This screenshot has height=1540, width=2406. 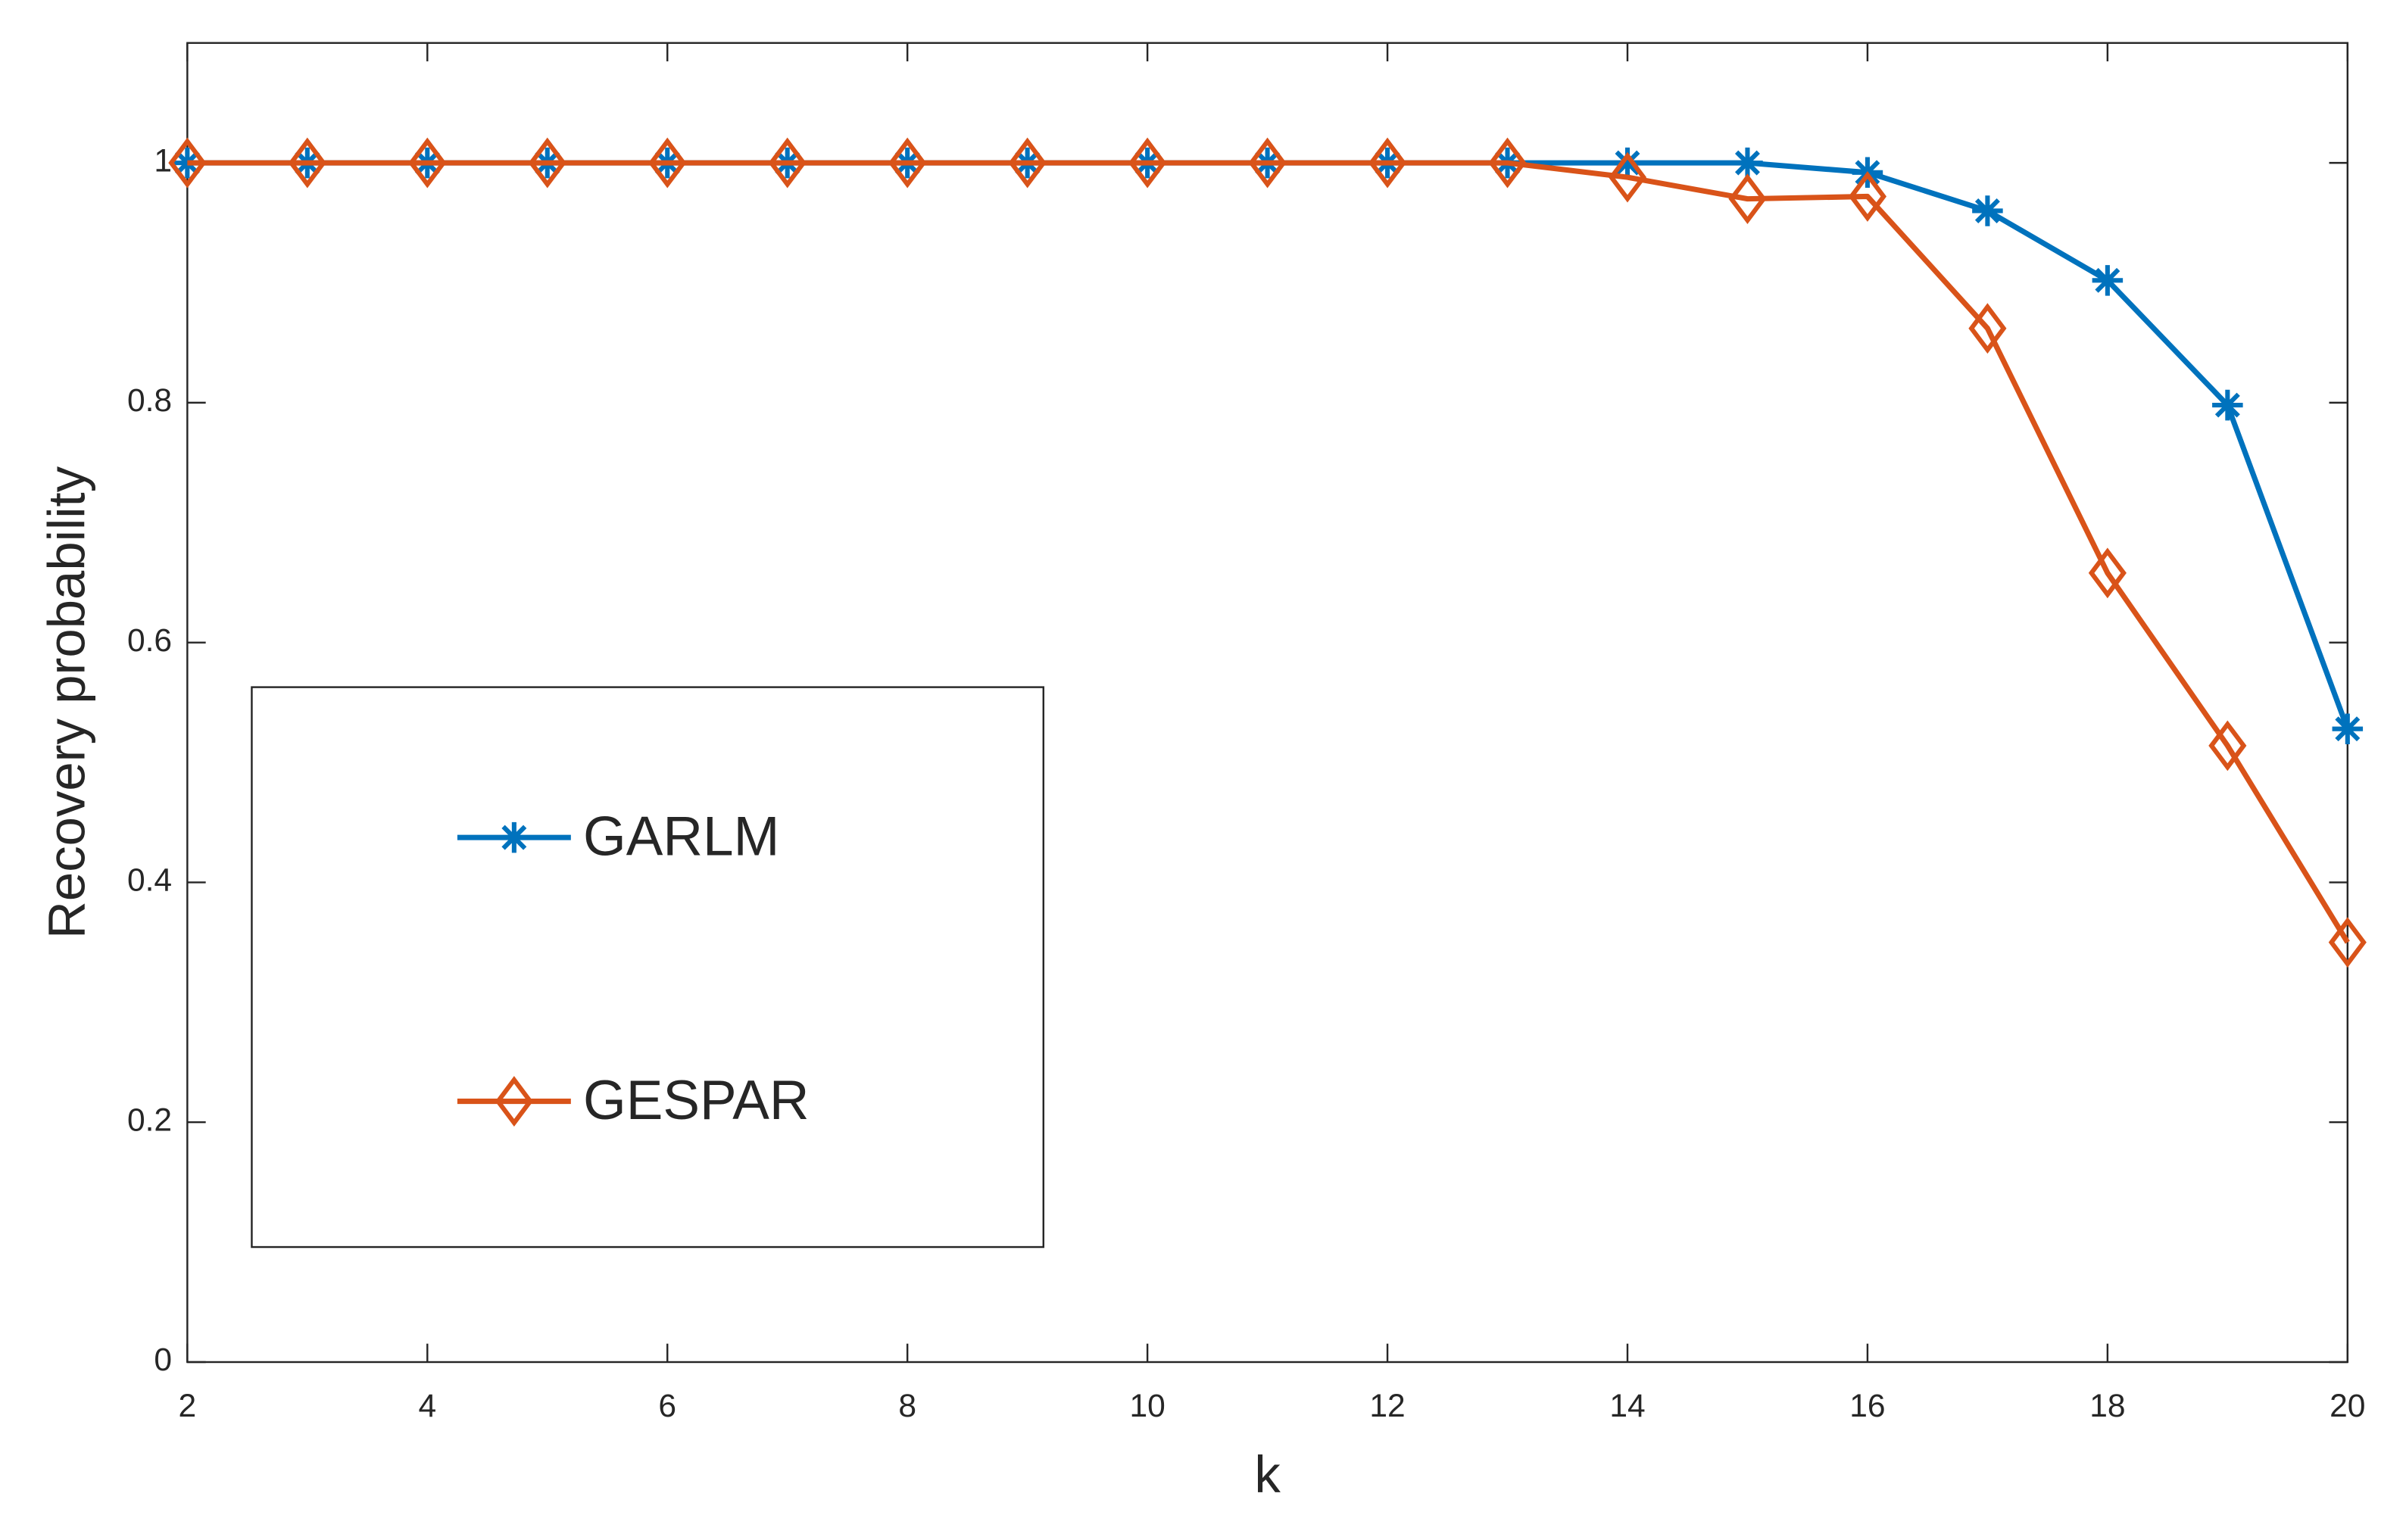 I want to click on legend-label: GESPAR, so click(x=697, y=1100).